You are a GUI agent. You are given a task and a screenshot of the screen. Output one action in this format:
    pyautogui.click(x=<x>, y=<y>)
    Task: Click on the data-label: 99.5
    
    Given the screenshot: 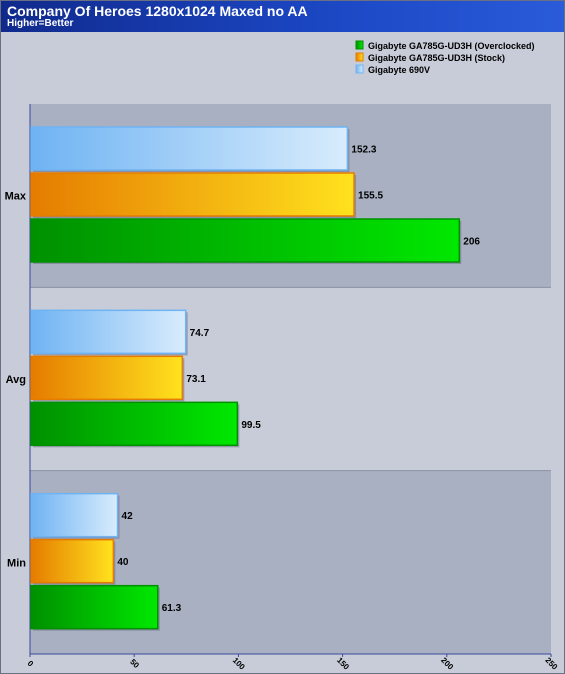 What is the action you would take?
    pyautogui.click(x=251, y=425)
    